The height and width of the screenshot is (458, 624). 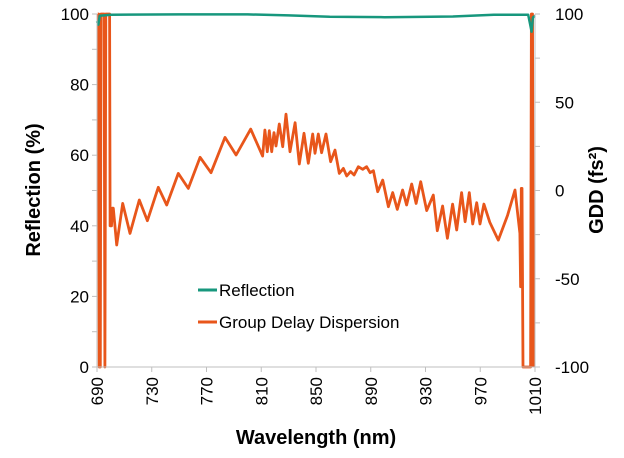 I want to click on x-tick-label: 730, so click(x=152, y=391).